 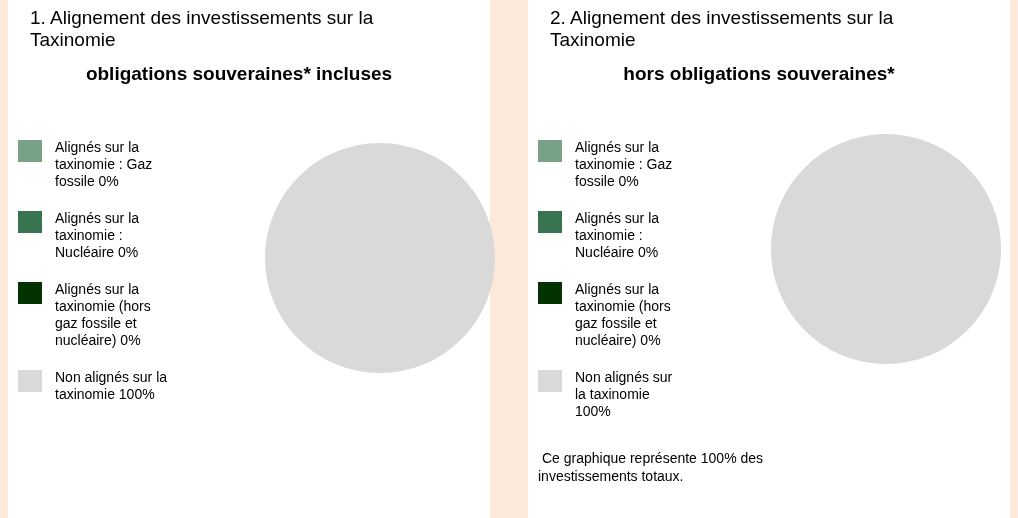 What do you see at coordinates (202, 28) in the screenshot?
I see `chart-title: 1. Alignement des investissements sur la Taxinomie` at bounding box center [202, 28].